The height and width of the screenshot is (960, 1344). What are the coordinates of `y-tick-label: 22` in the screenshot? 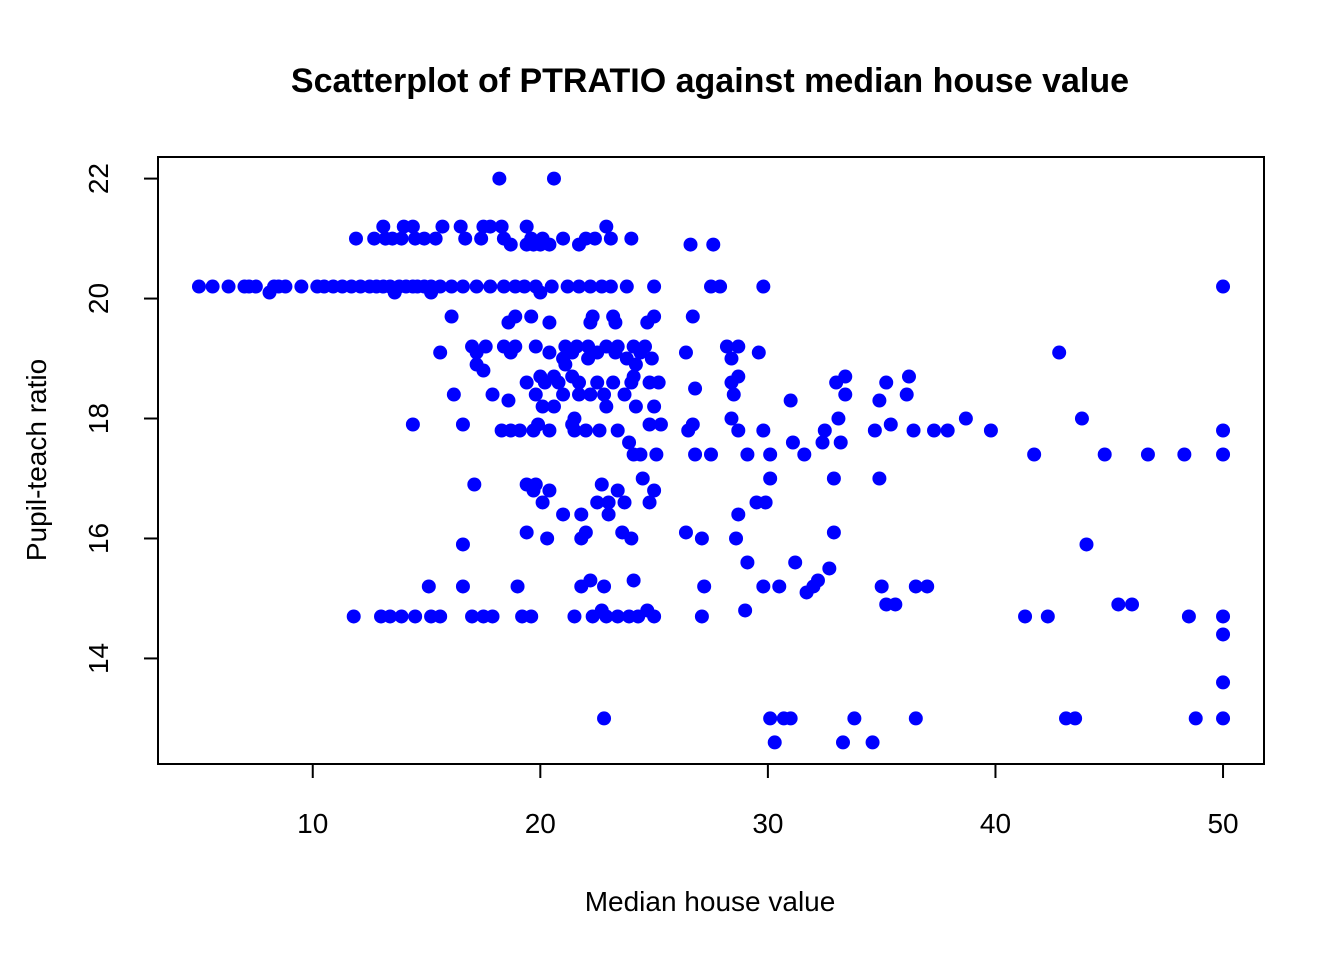 It's located at (98, 178).